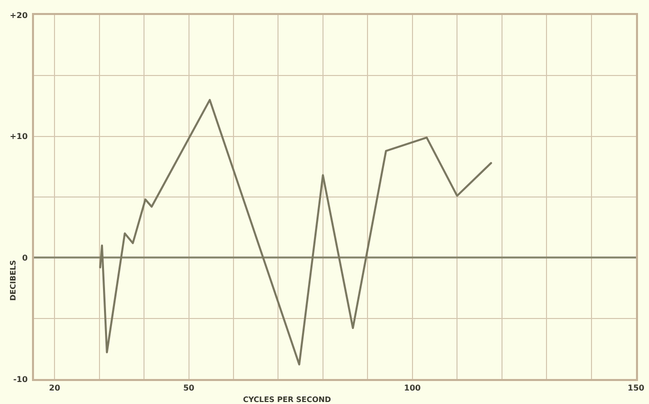 The image size is (649, 404). What do you see at coordinates (55, 387) in the screenshot?
I see `x-tick-label: 20` at bounding box center [55, 387].